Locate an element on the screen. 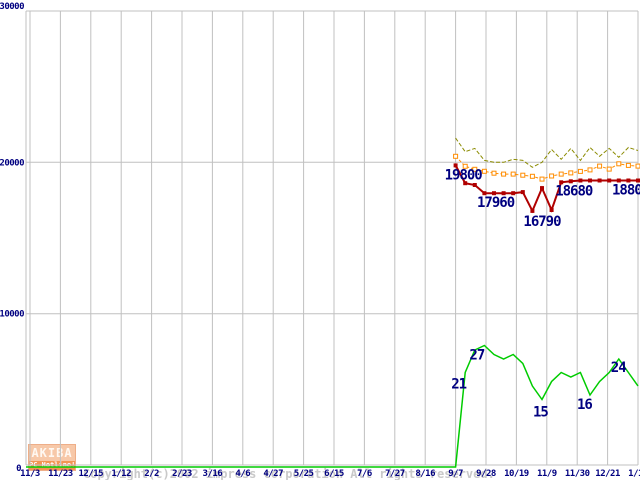 The image size is (640, 480). y-tick-label: 10000 is located at coordinates (12, 315).